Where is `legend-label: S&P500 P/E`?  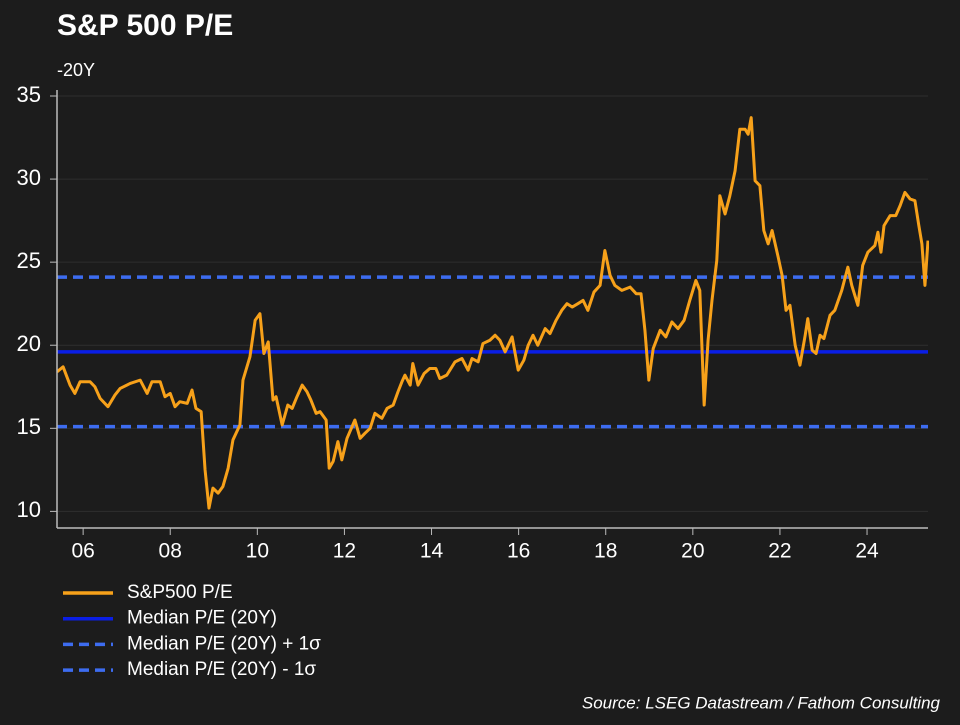
legend-label: S&P500 P/E is located at coordinates (180, 592).